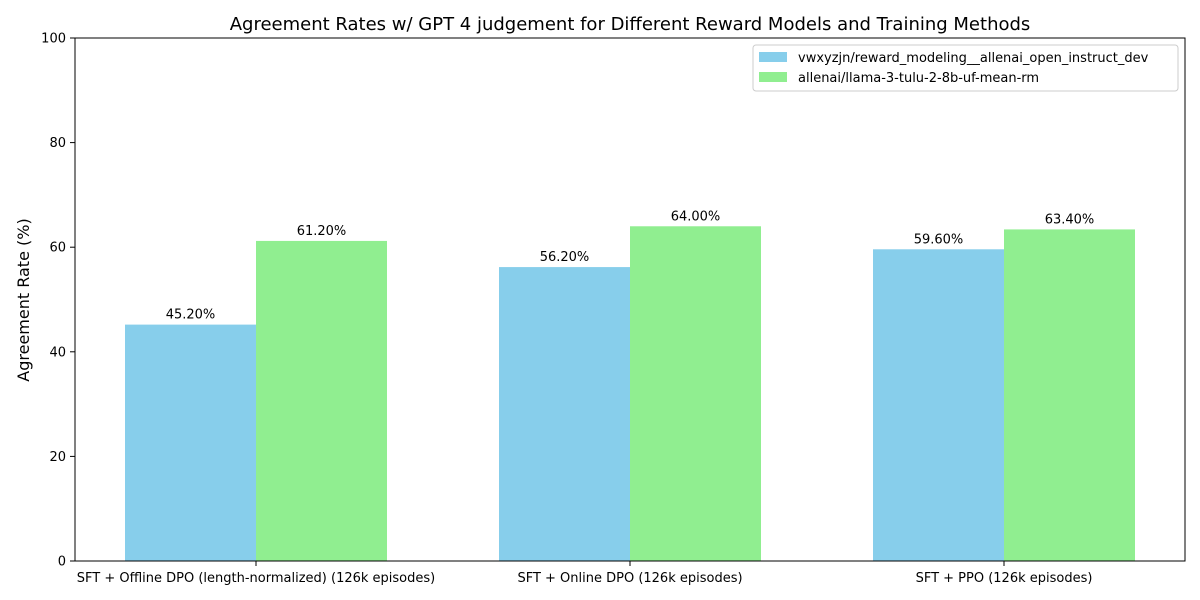  I want to click on x-tick-label: SFT + Online DPO (126k episodes), so click(629, 578).